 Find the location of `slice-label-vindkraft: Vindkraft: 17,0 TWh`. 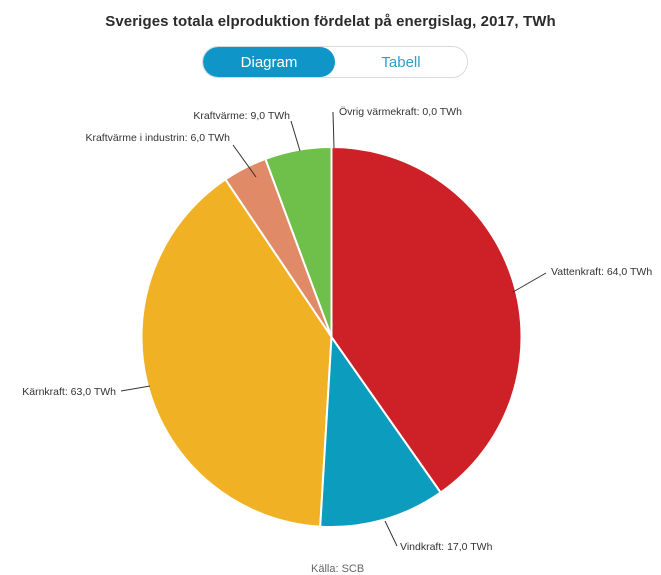

slice-label-vindkraft: Vindkraft: 17,0 TWh is located at coordinates (446, 547).